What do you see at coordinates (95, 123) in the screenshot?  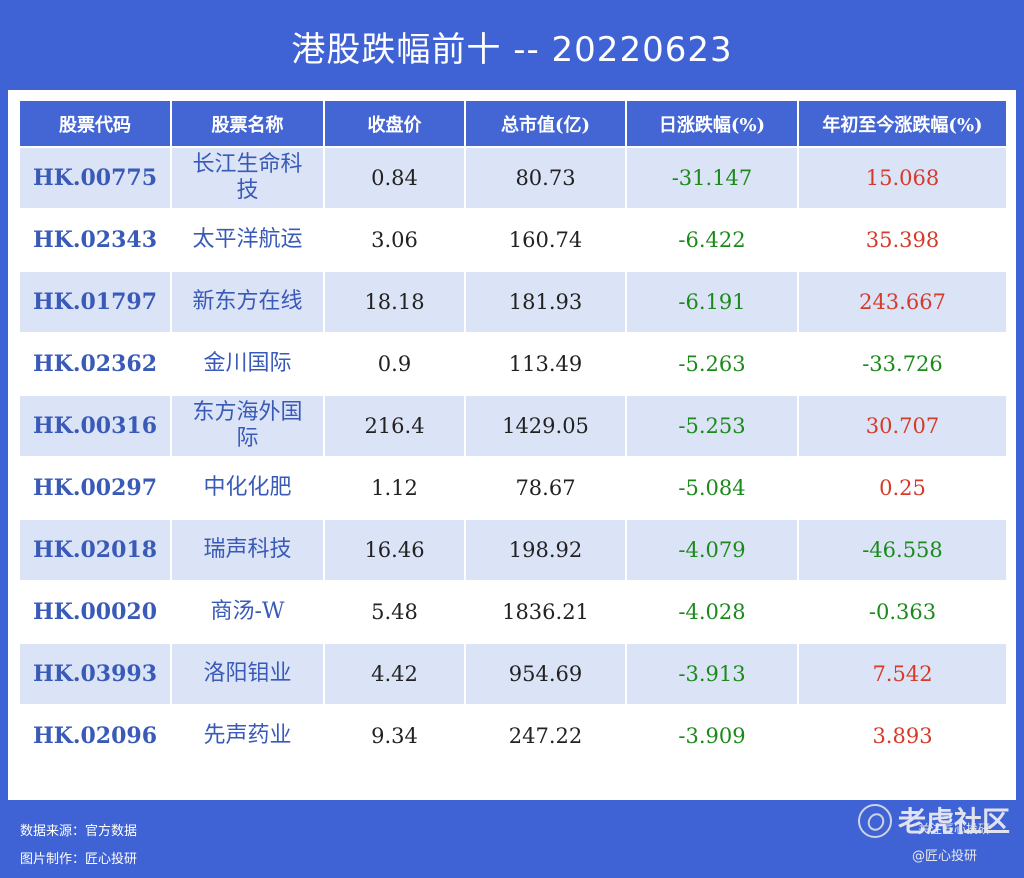 I see `header-code: 股票代码` at bounding box center [95, 123].